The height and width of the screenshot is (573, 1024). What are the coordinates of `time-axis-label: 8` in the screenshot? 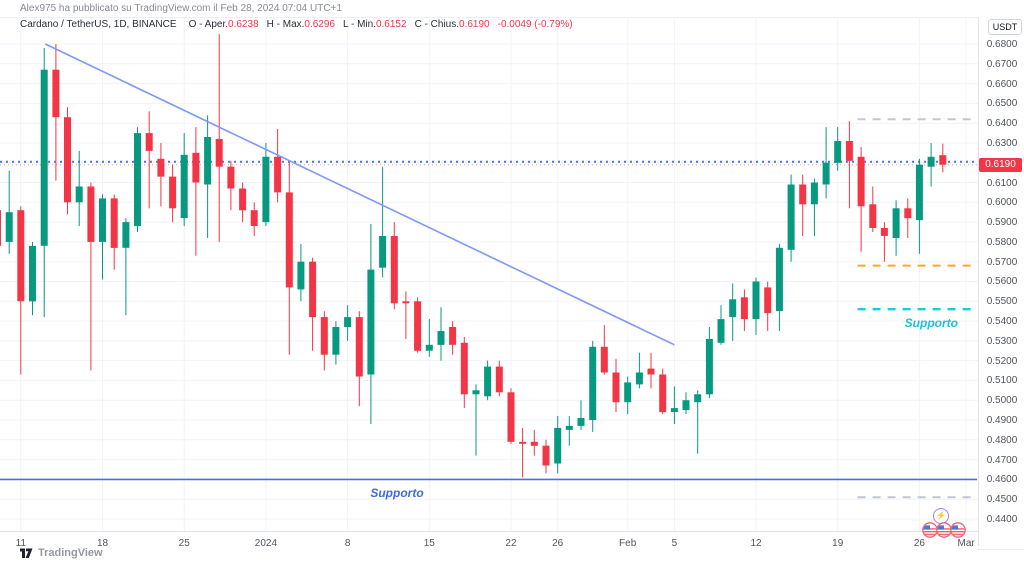 It's located at (347, 543).